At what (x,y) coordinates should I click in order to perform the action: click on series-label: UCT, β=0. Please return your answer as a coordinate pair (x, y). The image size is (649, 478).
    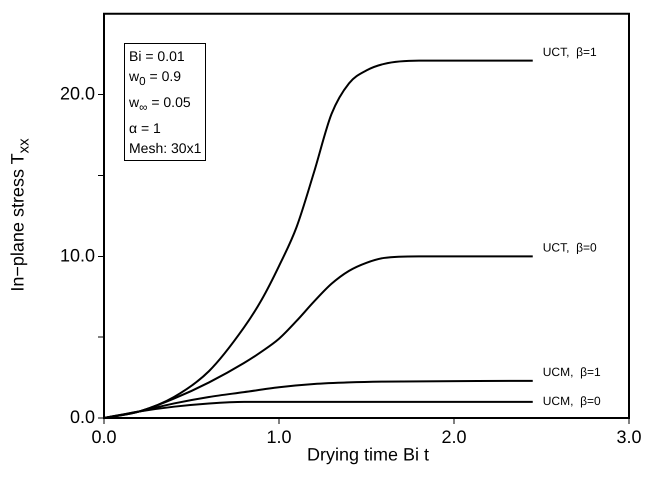
    Looking at the image, I should click on (569, 247).